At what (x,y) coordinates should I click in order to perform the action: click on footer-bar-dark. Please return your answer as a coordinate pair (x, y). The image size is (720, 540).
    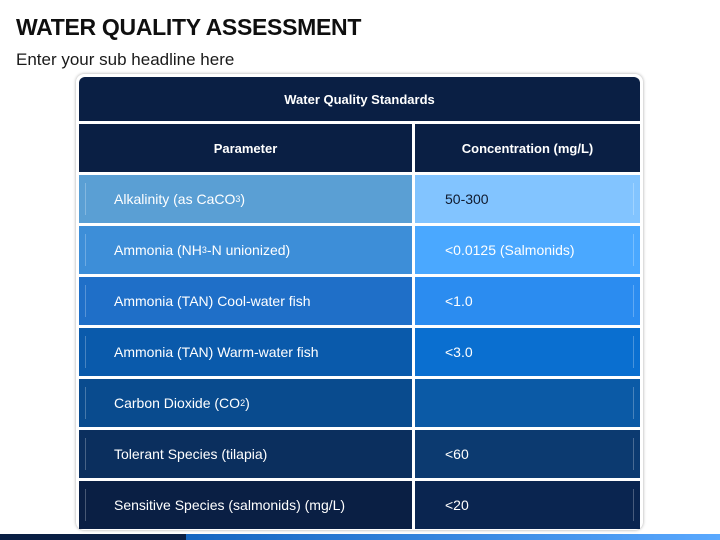
    Looking at the image, I should click on (93, 537).